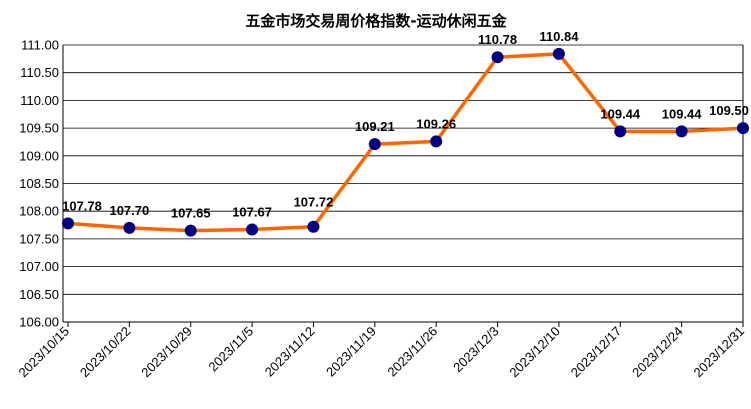  Describe the element at coordinates (230, 349) in the screenshot. I see `x-tick-label: 2023/11/5` at that location.